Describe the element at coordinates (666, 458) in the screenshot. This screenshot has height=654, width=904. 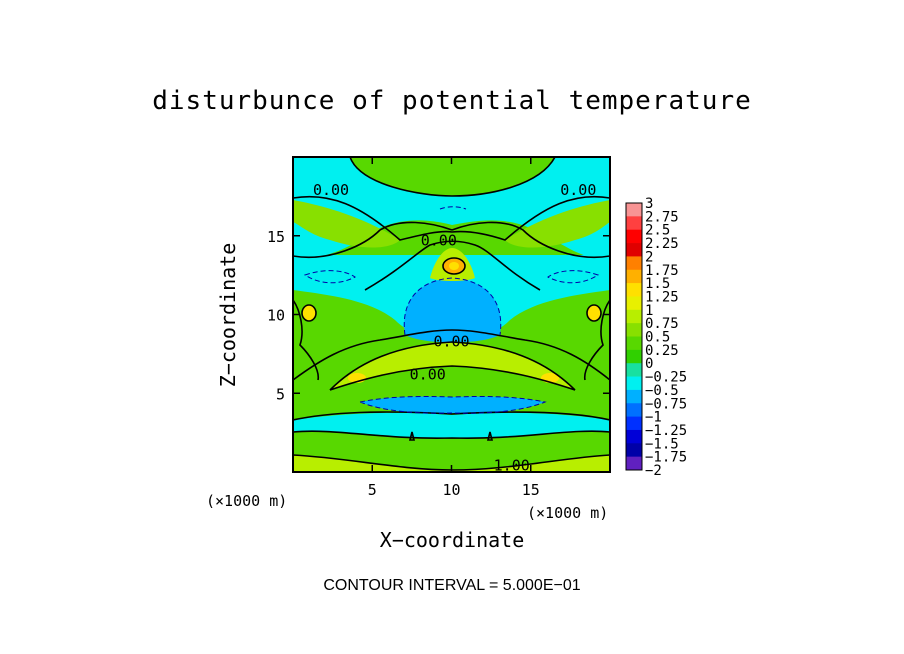
I see `colorbar-label: −1.75` at that location.